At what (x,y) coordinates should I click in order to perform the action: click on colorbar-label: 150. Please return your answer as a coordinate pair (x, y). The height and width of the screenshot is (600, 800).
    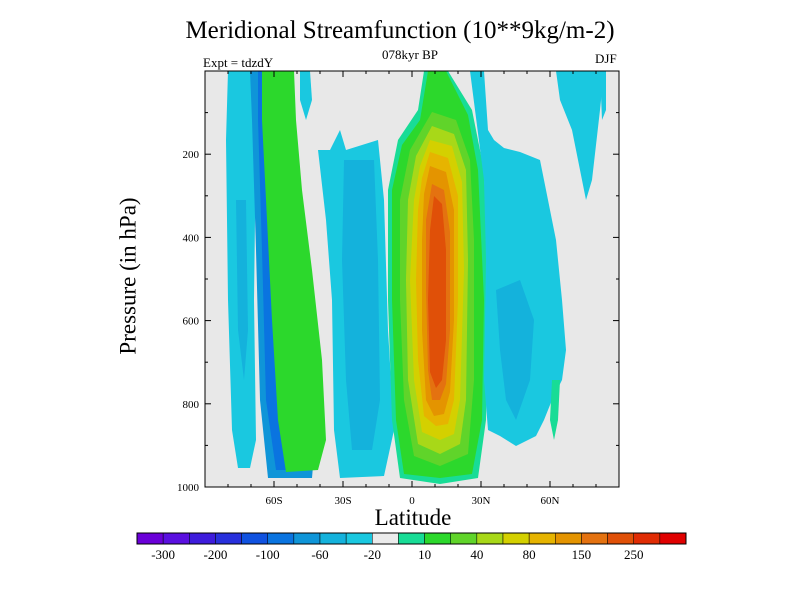
    Looking at the image, I should click on (582, 554).